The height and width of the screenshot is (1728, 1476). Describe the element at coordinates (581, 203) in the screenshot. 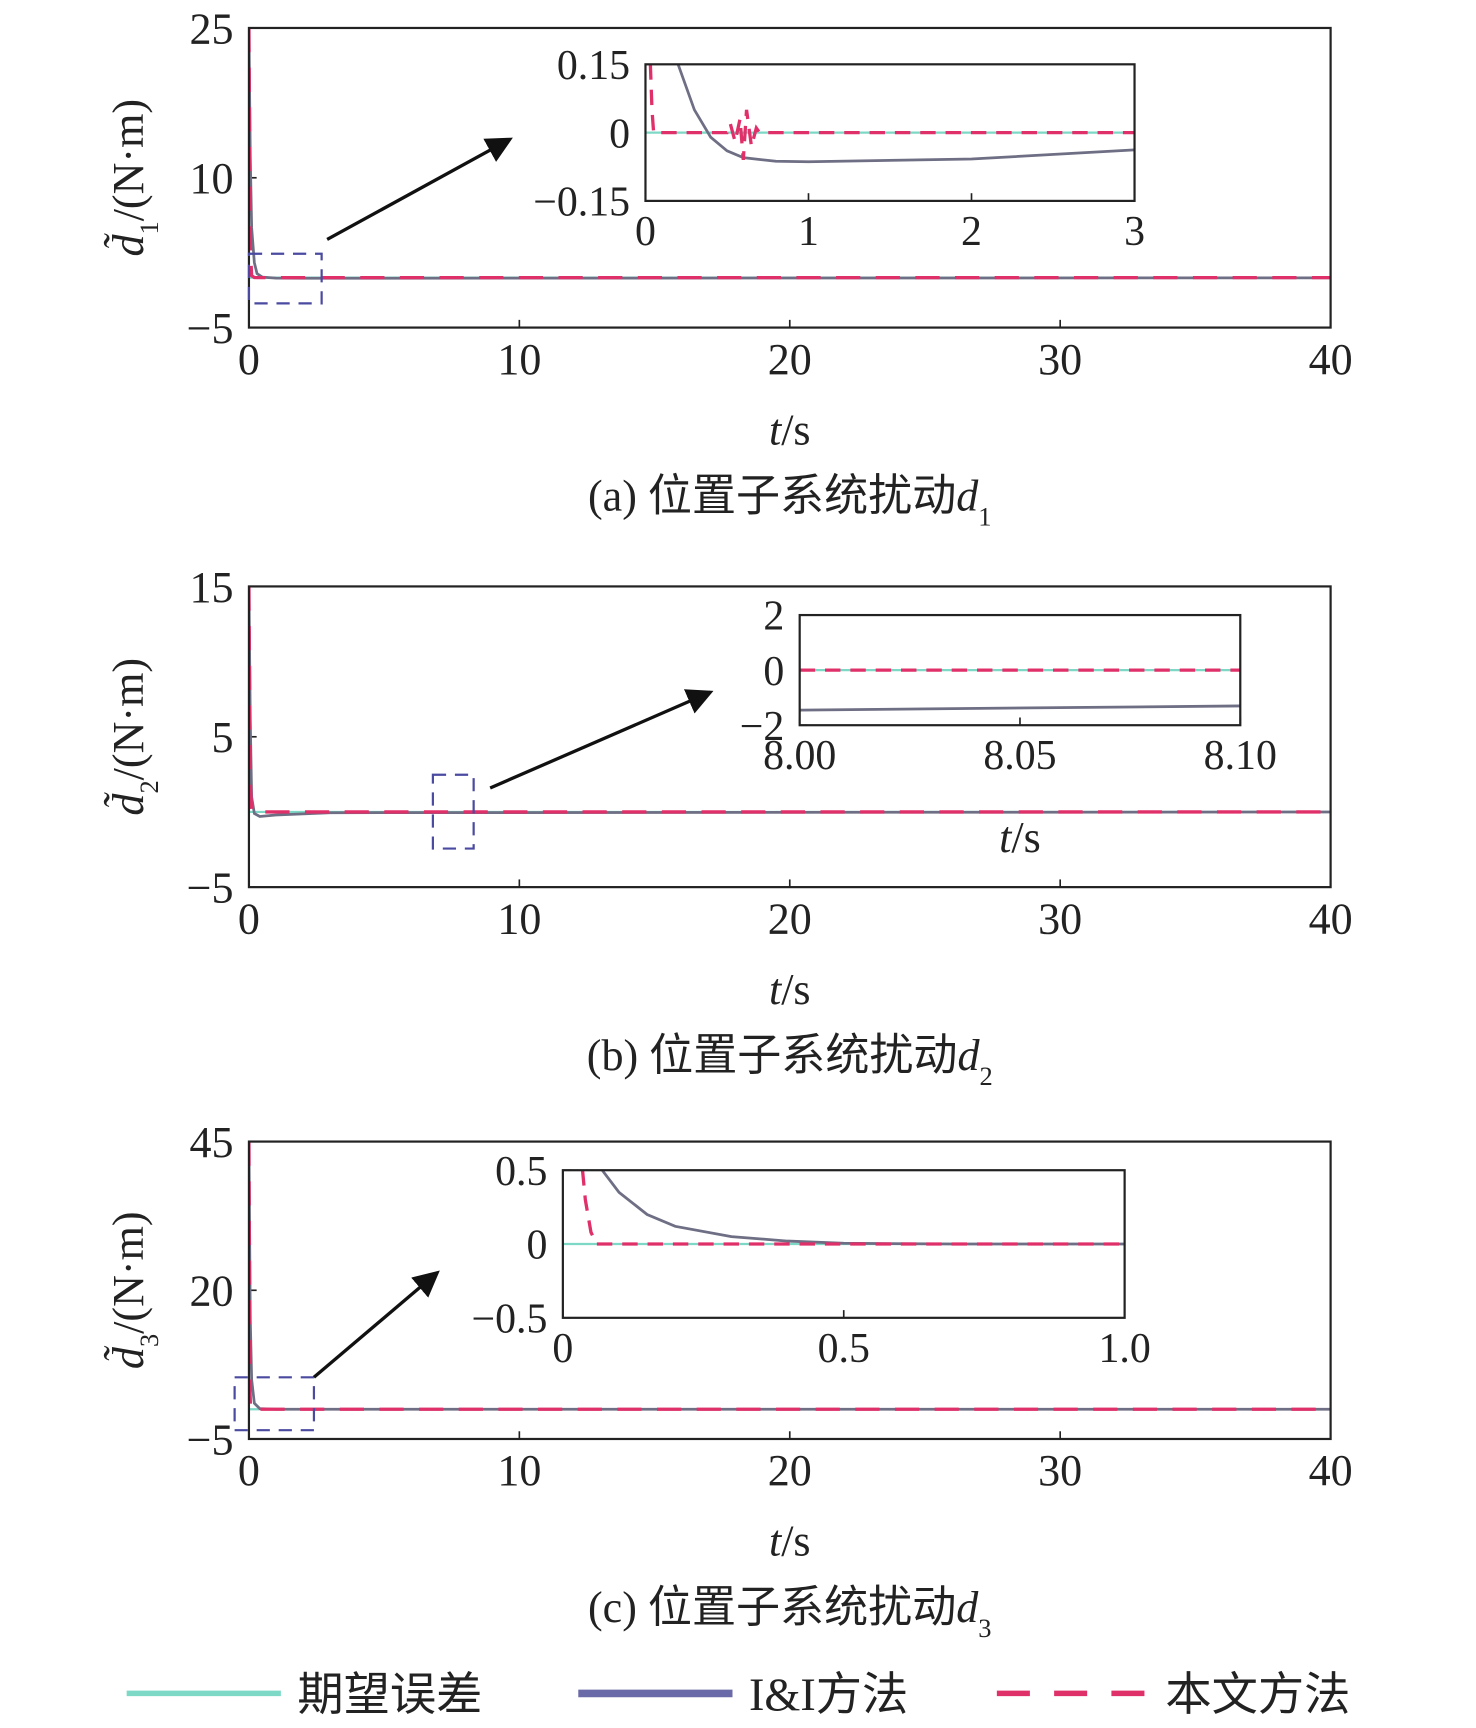

I see `y-tick-label: −0.15` at that location.